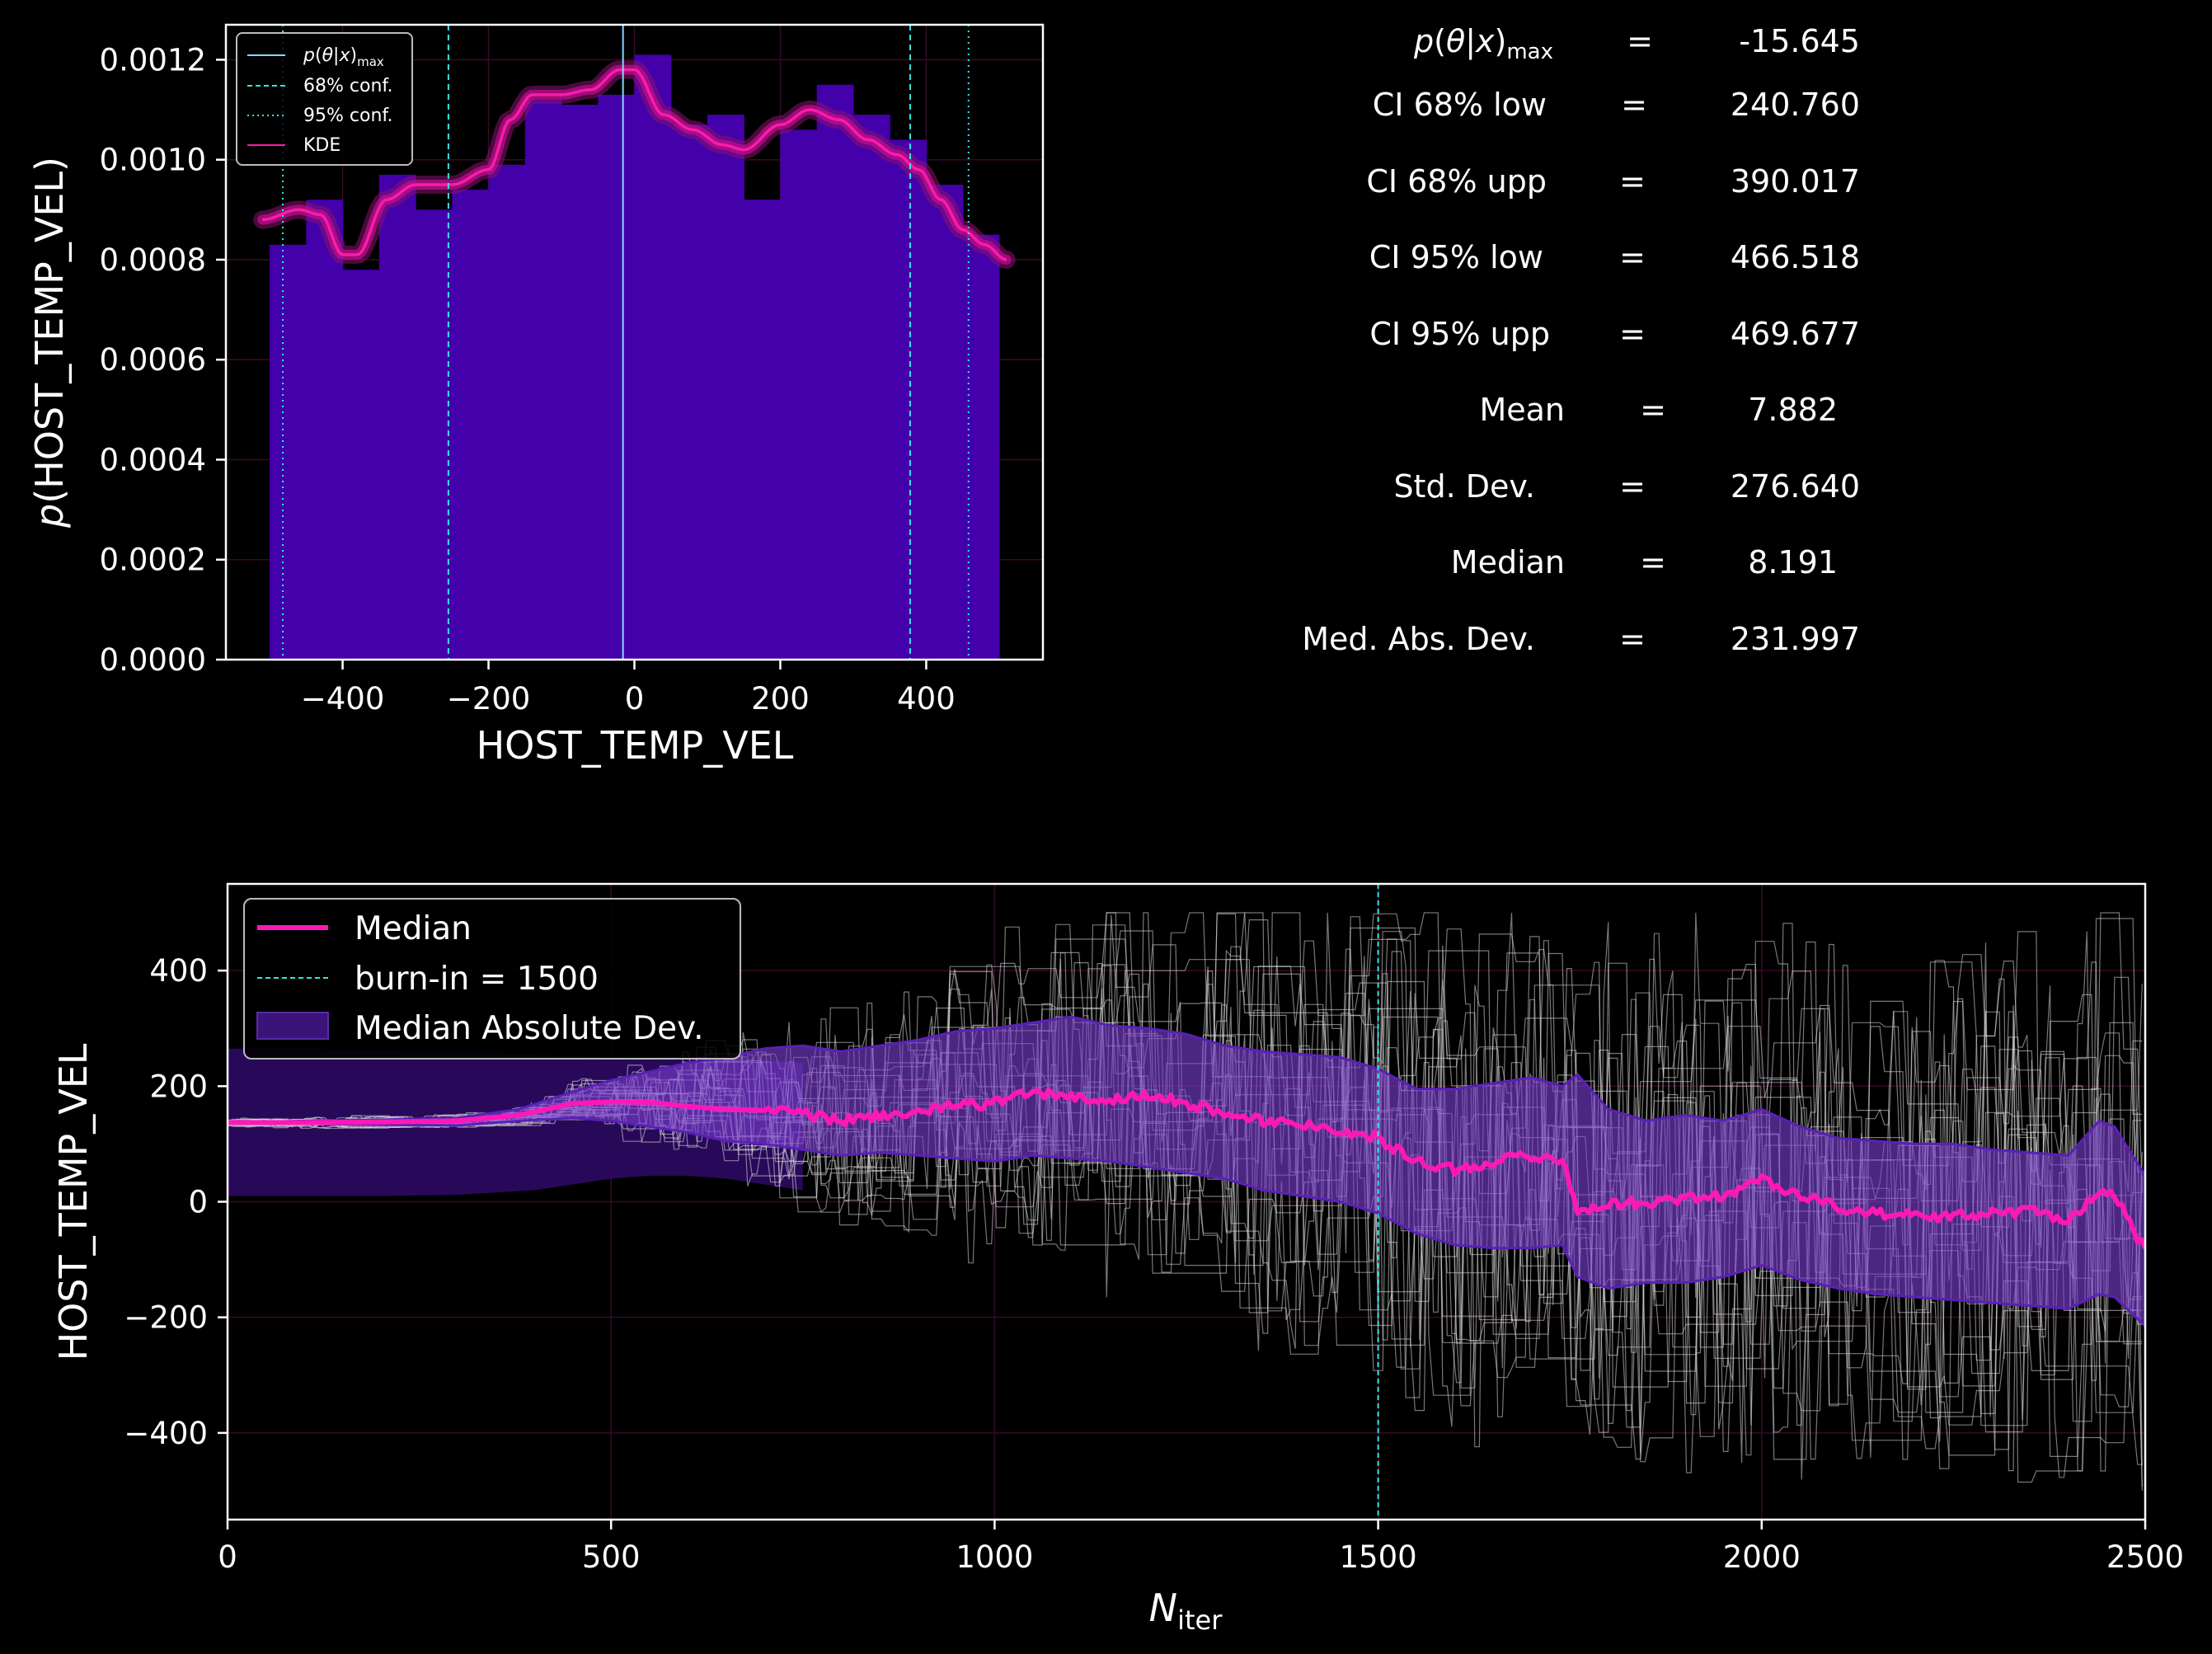 Image resolution: width=2212 pixels, height=1654 pixels. What do you see at coordinates (292, 1026) in the screenshot?
I see `legend-mad-swatch` at bounding box center [292, 1026].